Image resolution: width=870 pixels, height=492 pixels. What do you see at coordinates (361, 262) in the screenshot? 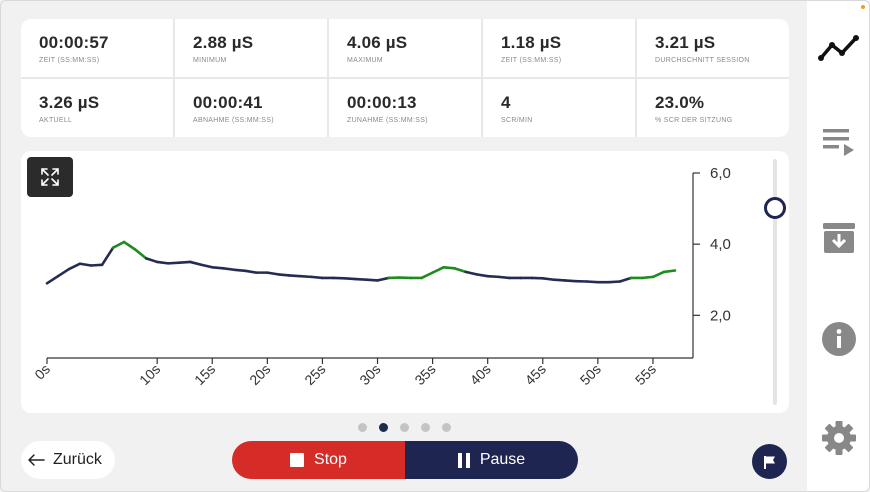
I see `chart-series` at bounding box center [361, 262].